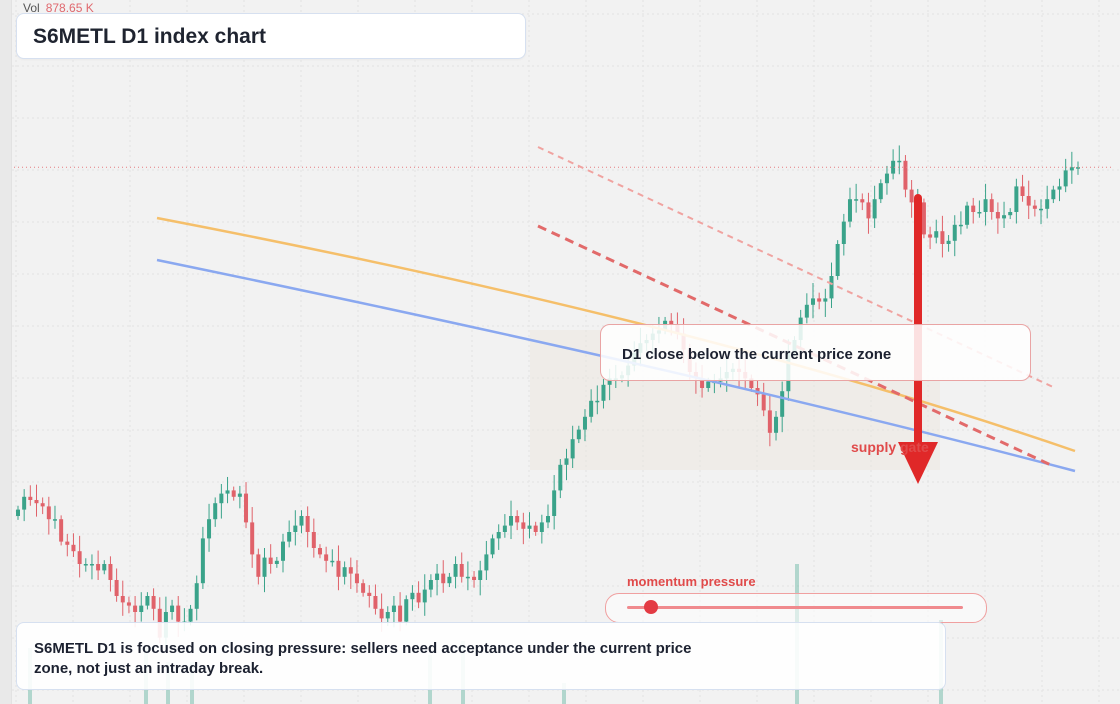  I want to click on volume-label: Vol, so click(31, 8).